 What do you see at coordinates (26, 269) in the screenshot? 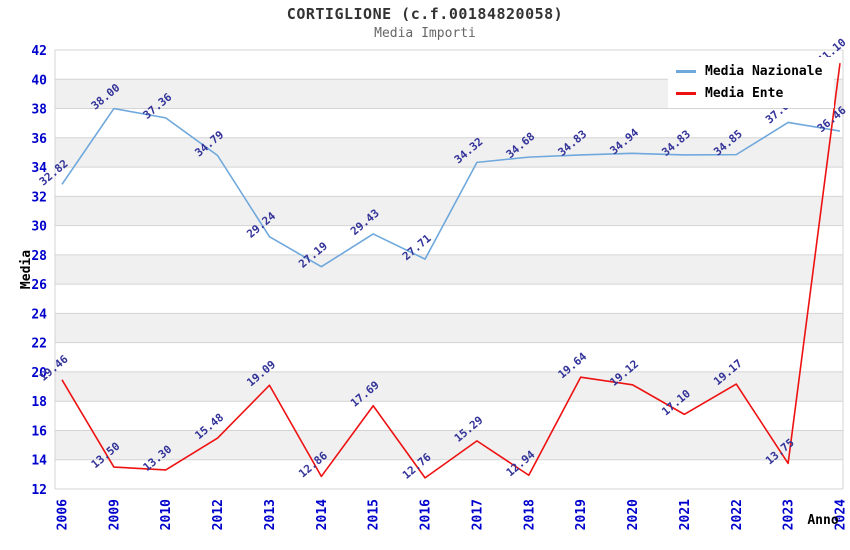
I see `svg-text: Media` at bounding box center [26, 269].